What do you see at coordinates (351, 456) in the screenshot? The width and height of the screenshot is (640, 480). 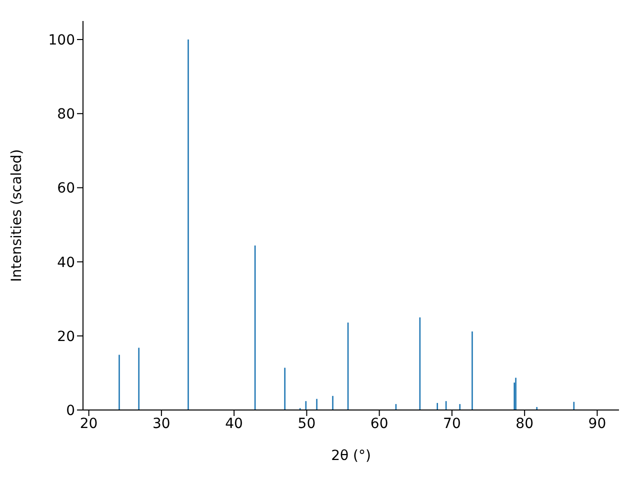 I see `x-axis-title: 2θ (°)` at bounding box center [351, 456].